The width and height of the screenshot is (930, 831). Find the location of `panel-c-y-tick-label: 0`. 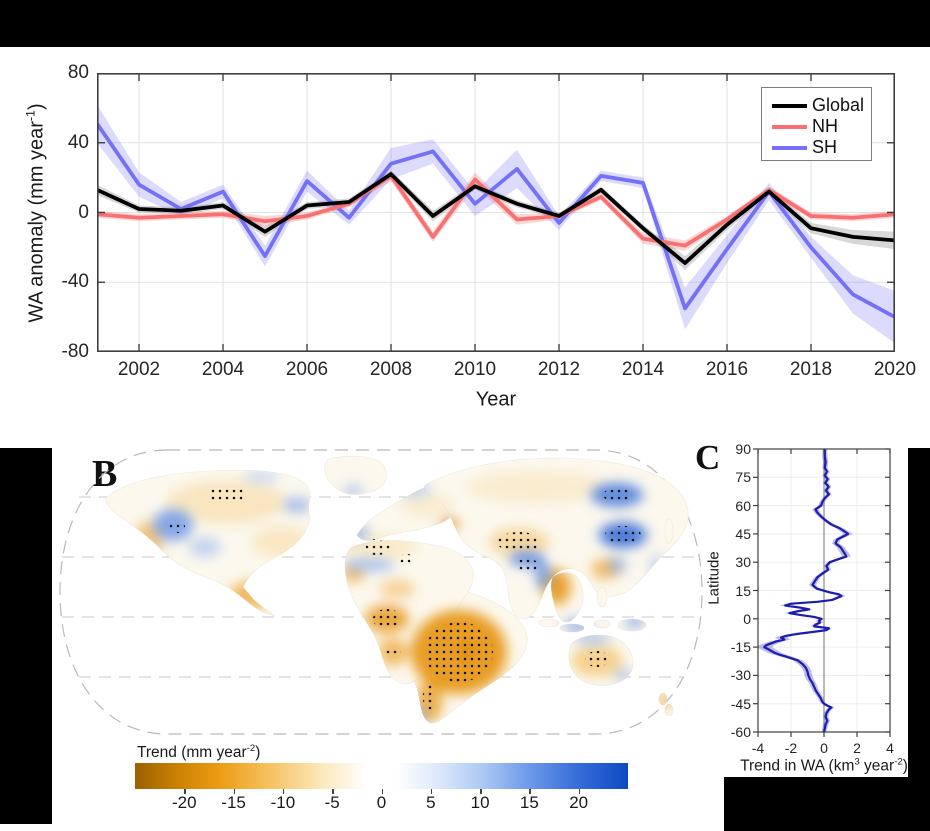

panel-c-y-tick-label: 0 is located at coordinates (747, 618).